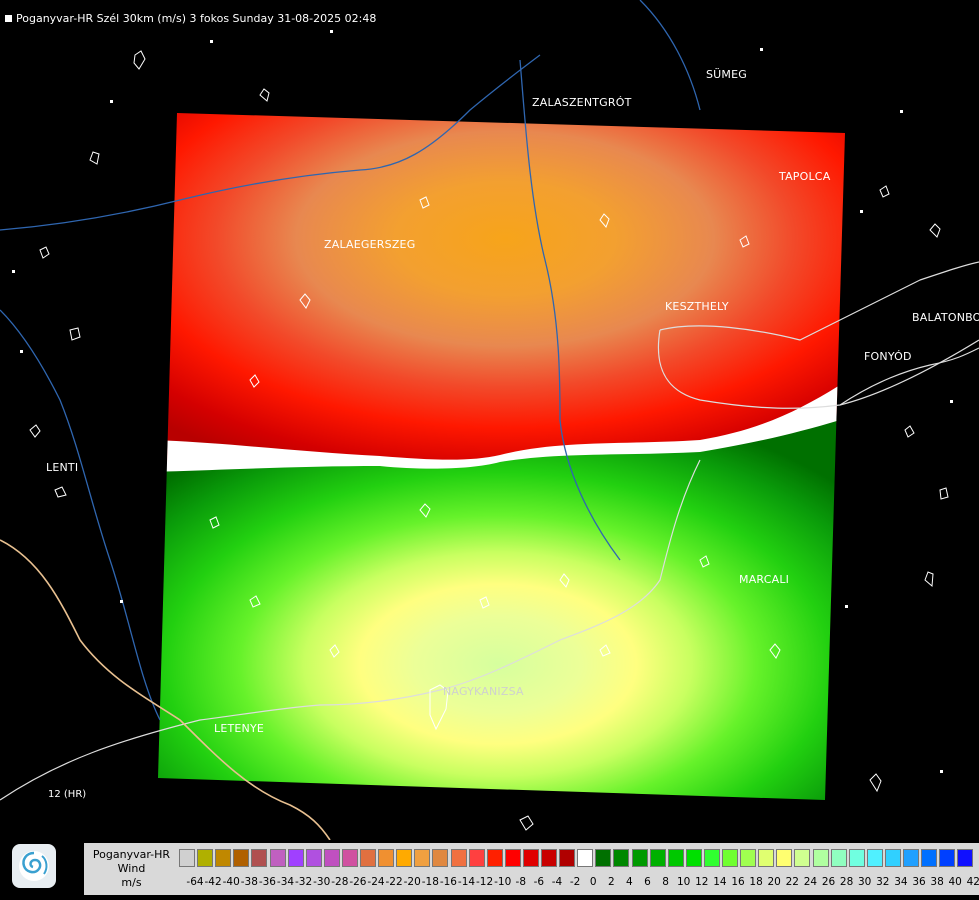 This screenshot has height=900, width=979. Describe the element at coordinates (67, 794) in the screenshot. I see `road-label-12: 12 (HR)` at that location.